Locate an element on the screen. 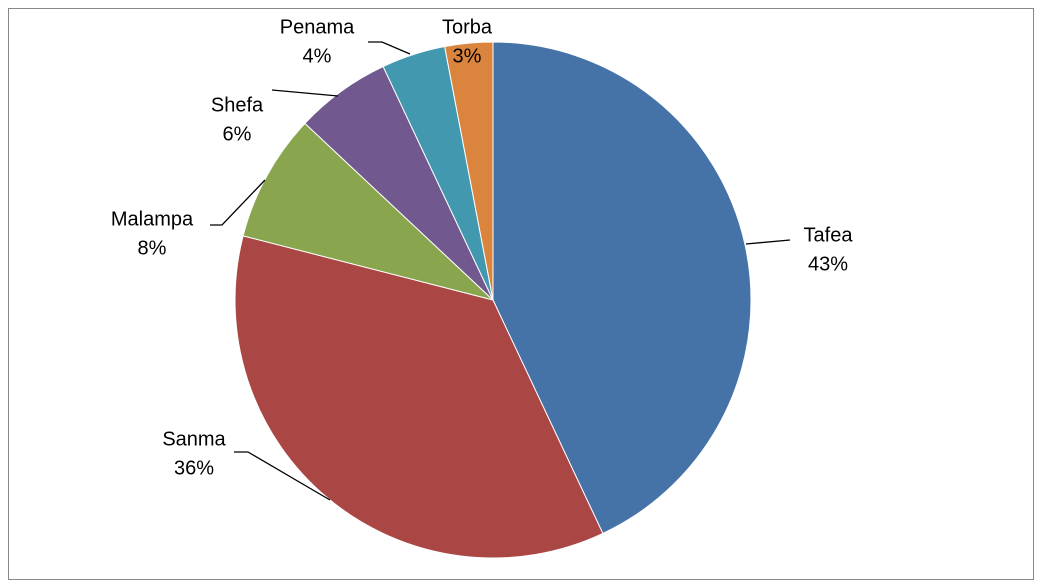 This screenshot has width=1042, height=587. slice-label: Torba is located at coordinates (467, 27).